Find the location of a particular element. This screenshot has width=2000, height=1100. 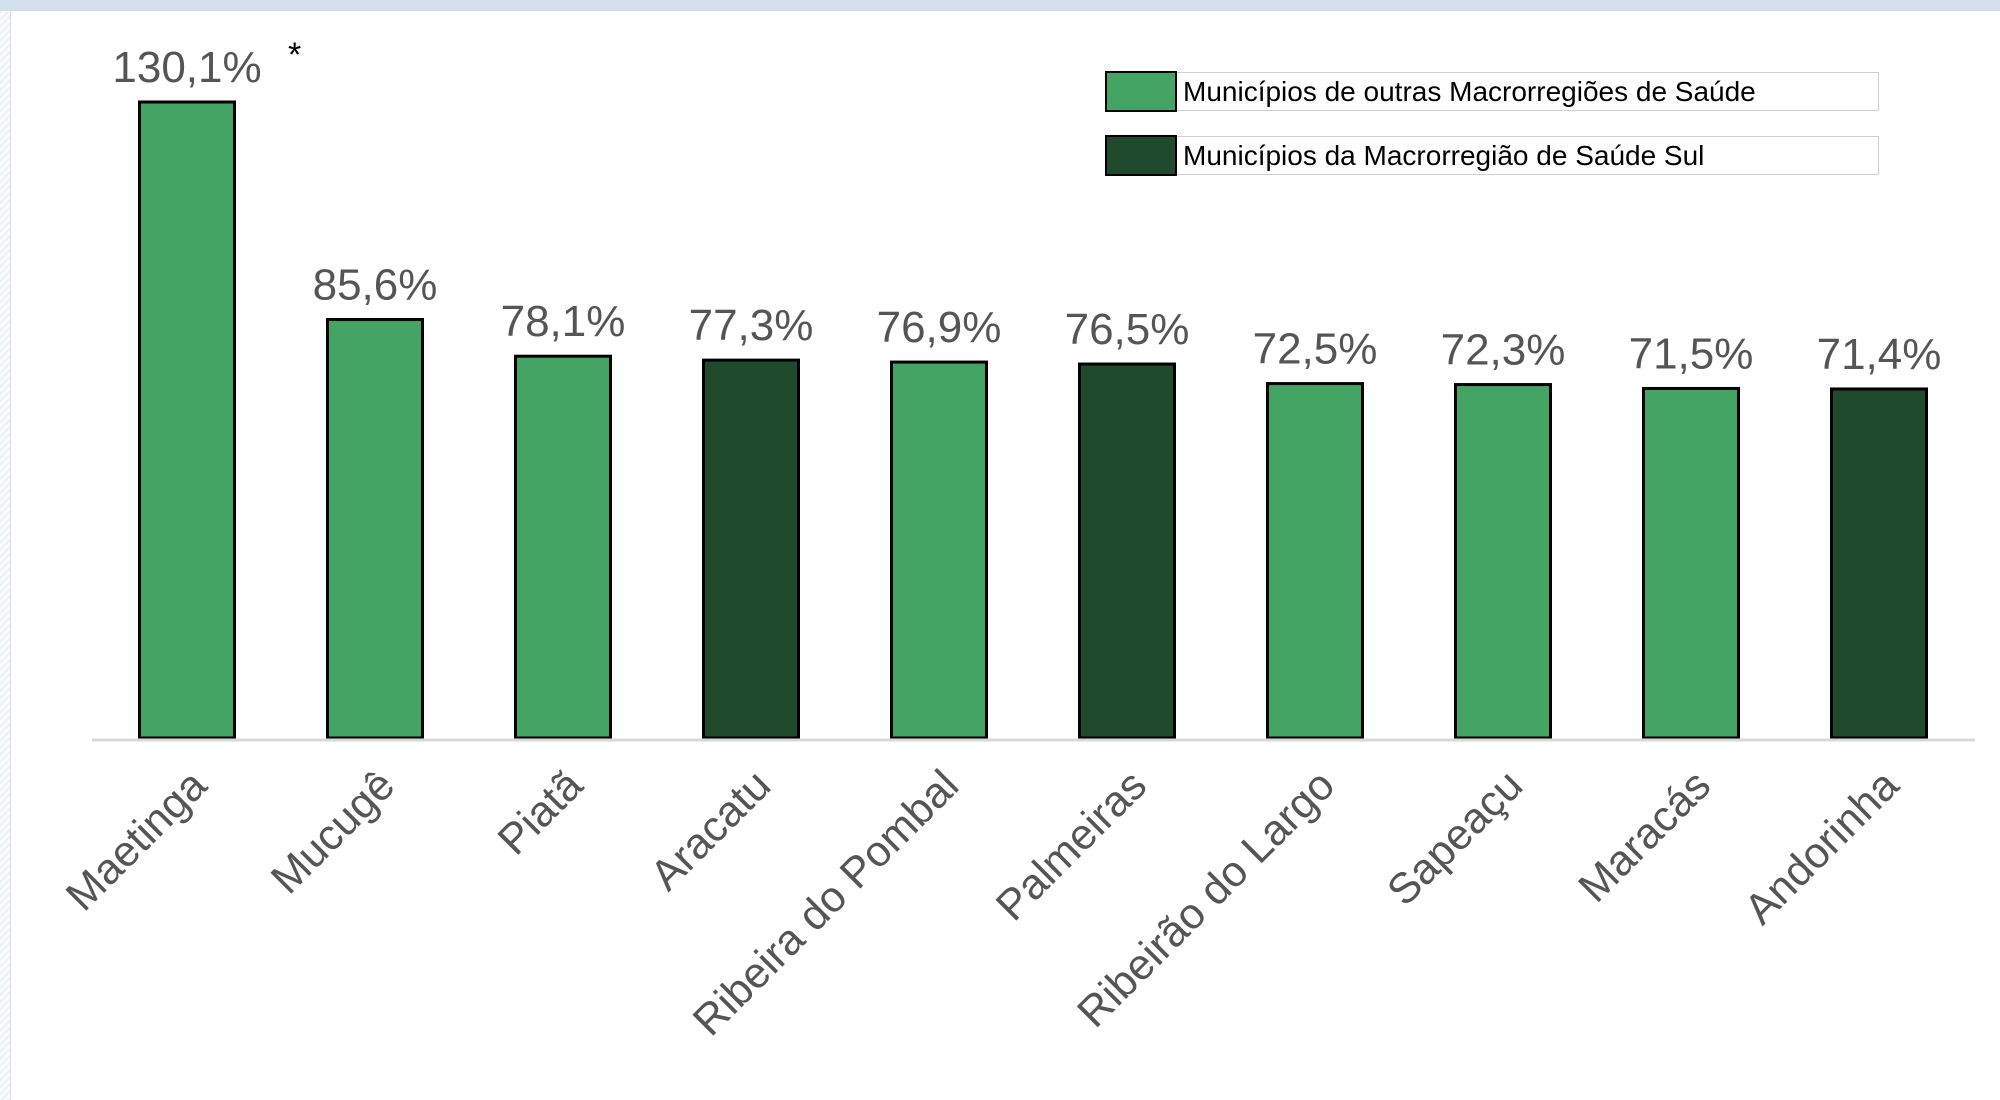

bar-sapeacu is located at coordinates (1503, 561).